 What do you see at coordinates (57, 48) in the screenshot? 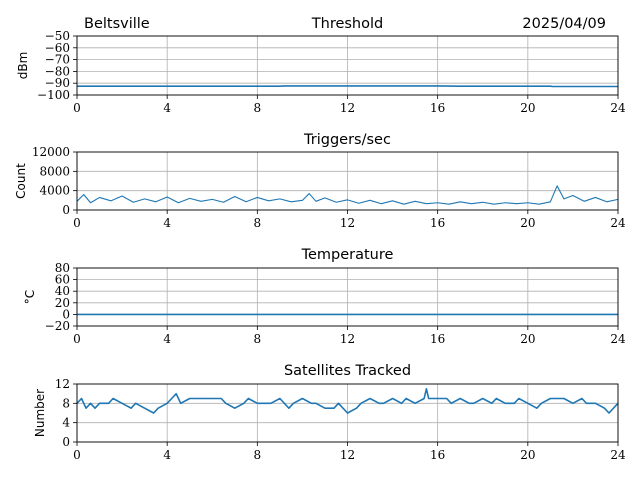
I see `threshold-ytick-label-4: −60` at bounding box center [57, 48].